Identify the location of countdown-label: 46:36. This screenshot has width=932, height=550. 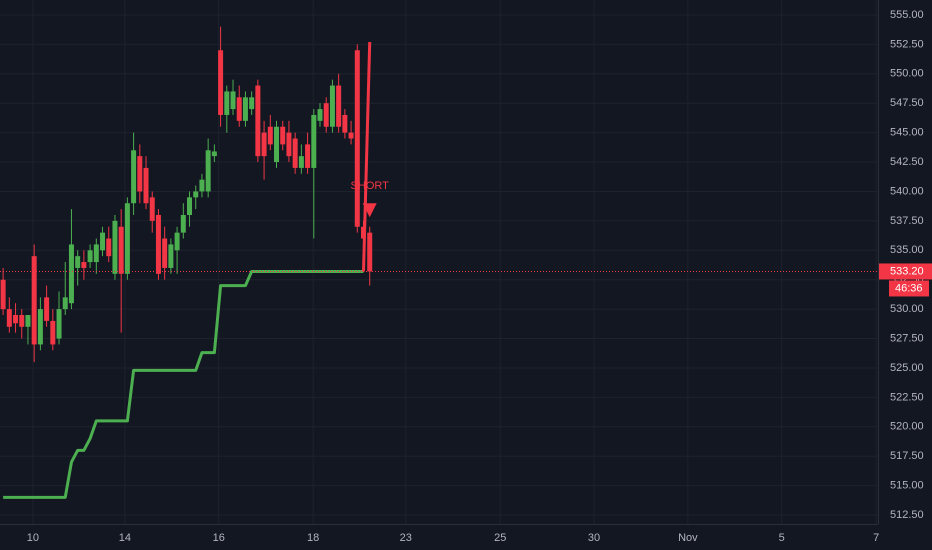
(909, 288).